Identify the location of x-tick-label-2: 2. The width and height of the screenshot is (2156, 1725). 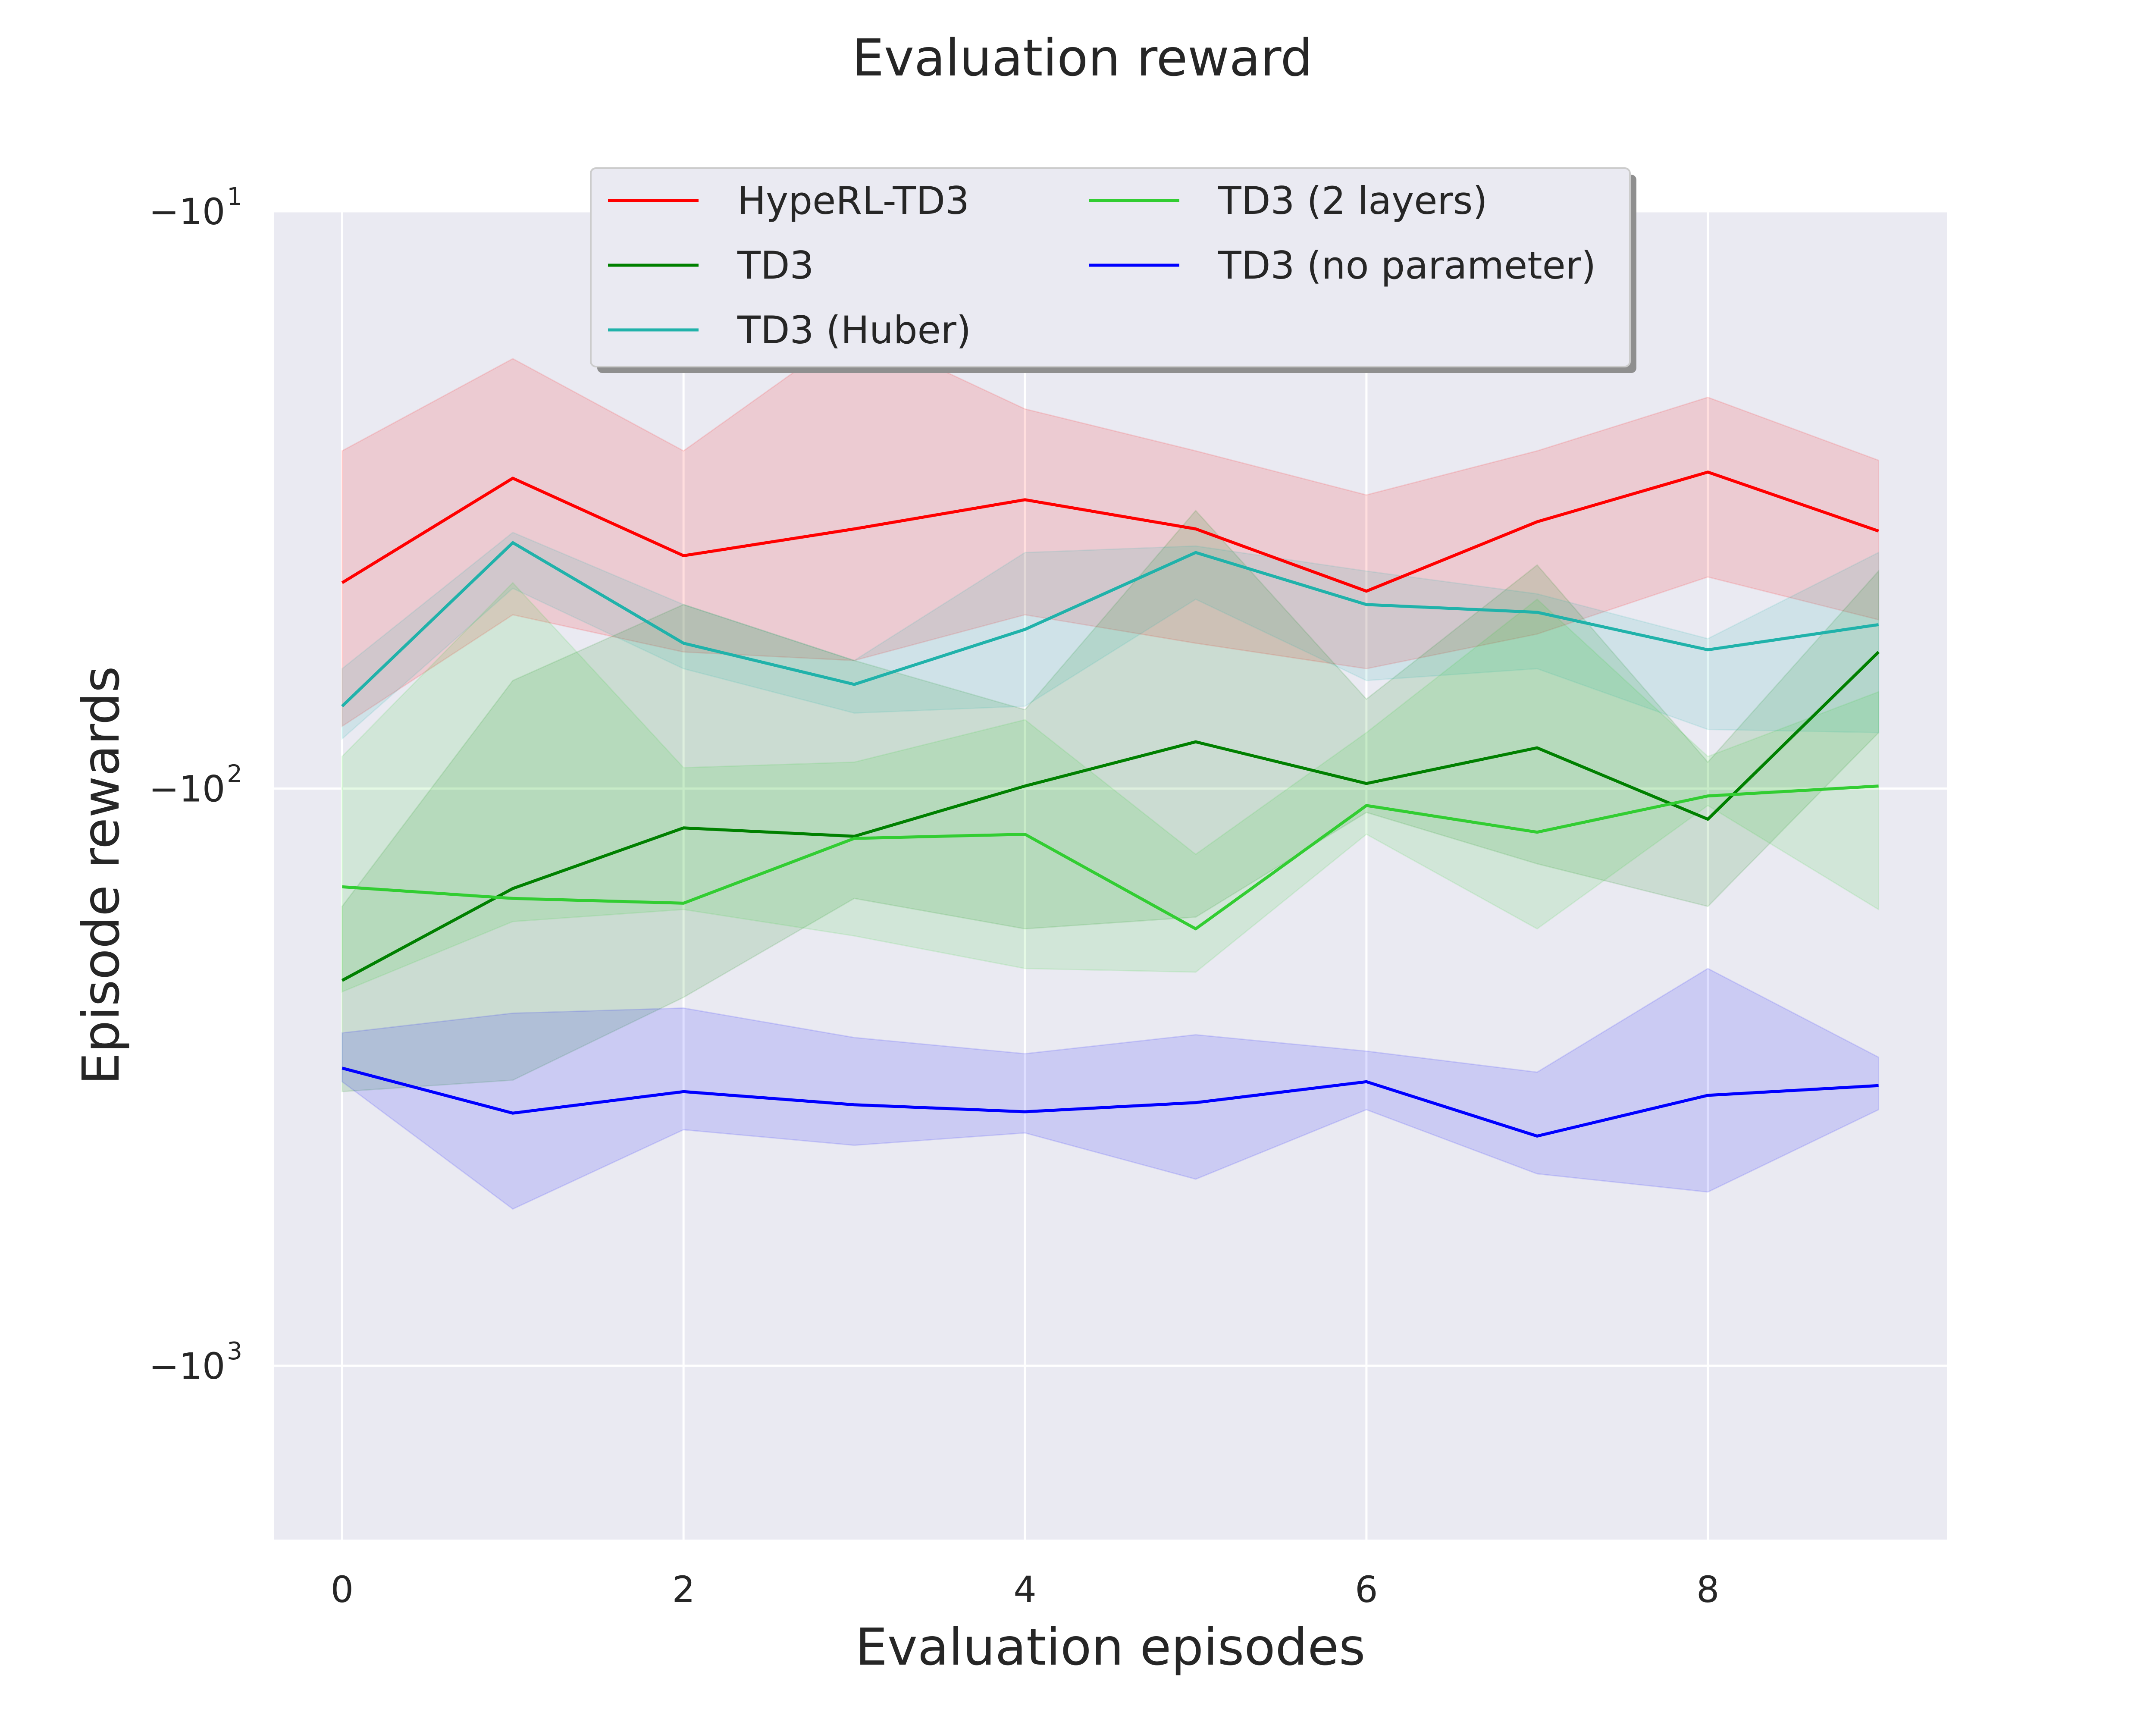
(683, 1590).